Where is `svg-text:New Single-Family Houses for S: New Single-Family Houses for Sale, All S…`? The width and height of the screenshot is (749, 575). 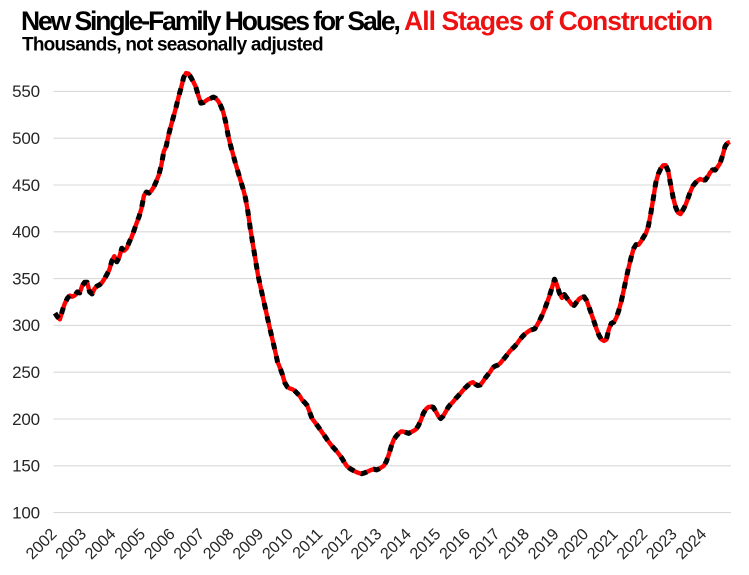 svg-text:New Single-Family Houses for S: New Single-Family Houses for Sale, All S… is located at coordinates (366, 21).